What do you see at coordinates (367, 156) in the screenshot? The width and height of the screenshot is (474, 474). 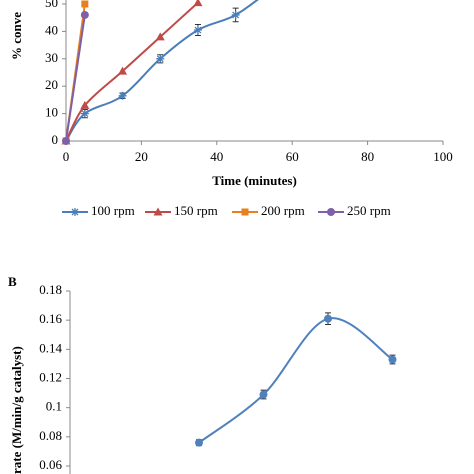 I see `x-tick-label: 80` at bounding box center [367, 156].